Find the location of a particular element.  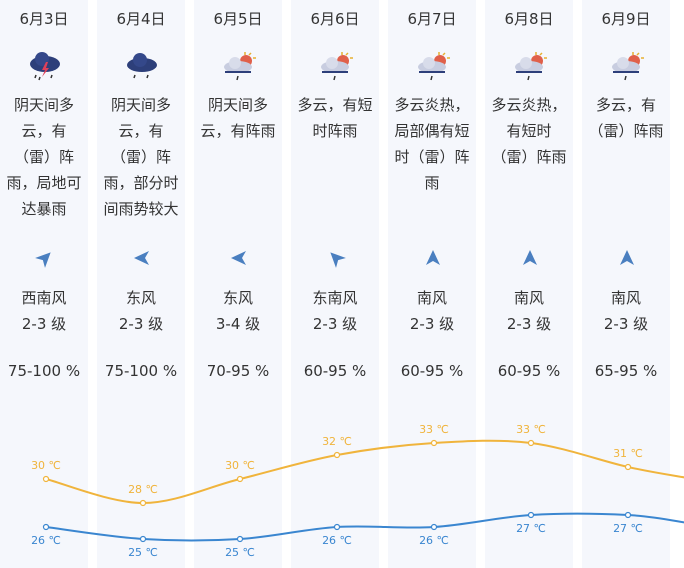

wind-level: 3-4 级 is located at coordinates (238, 324).